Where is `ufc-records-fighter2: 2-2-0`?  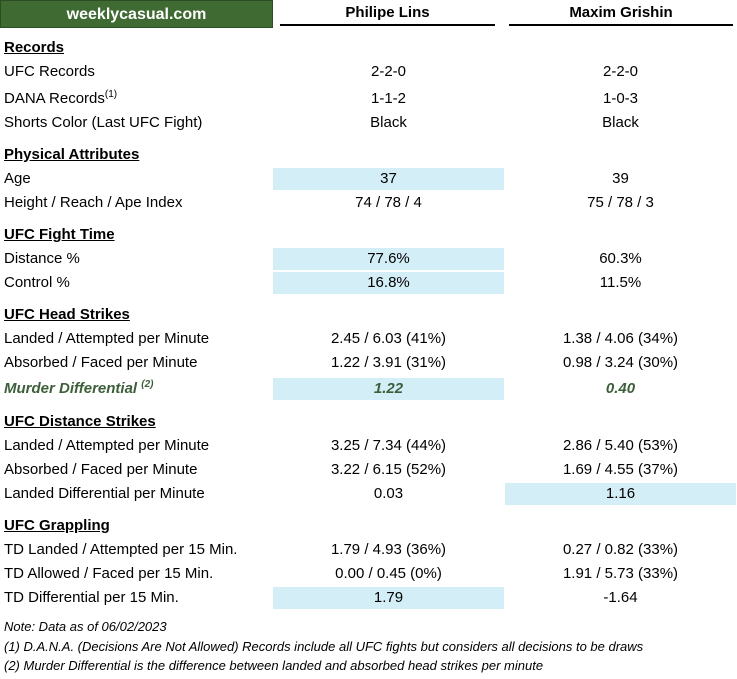
ufc-records-fighter2: 2-2-0 is located at coordinates (620, 71).